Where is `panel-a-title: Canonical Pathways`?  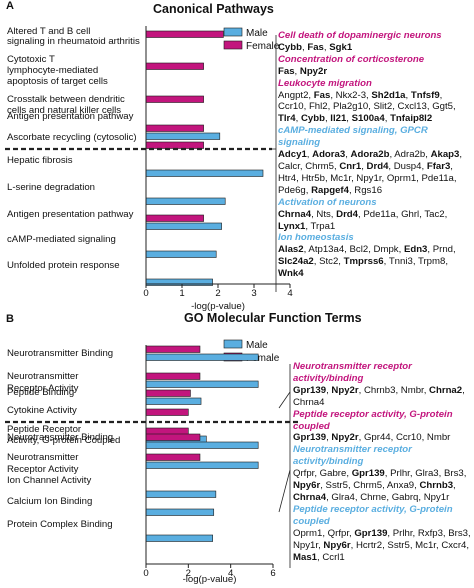 panel-a-title: Canonical Pathways is located at coordinates (213, 9).